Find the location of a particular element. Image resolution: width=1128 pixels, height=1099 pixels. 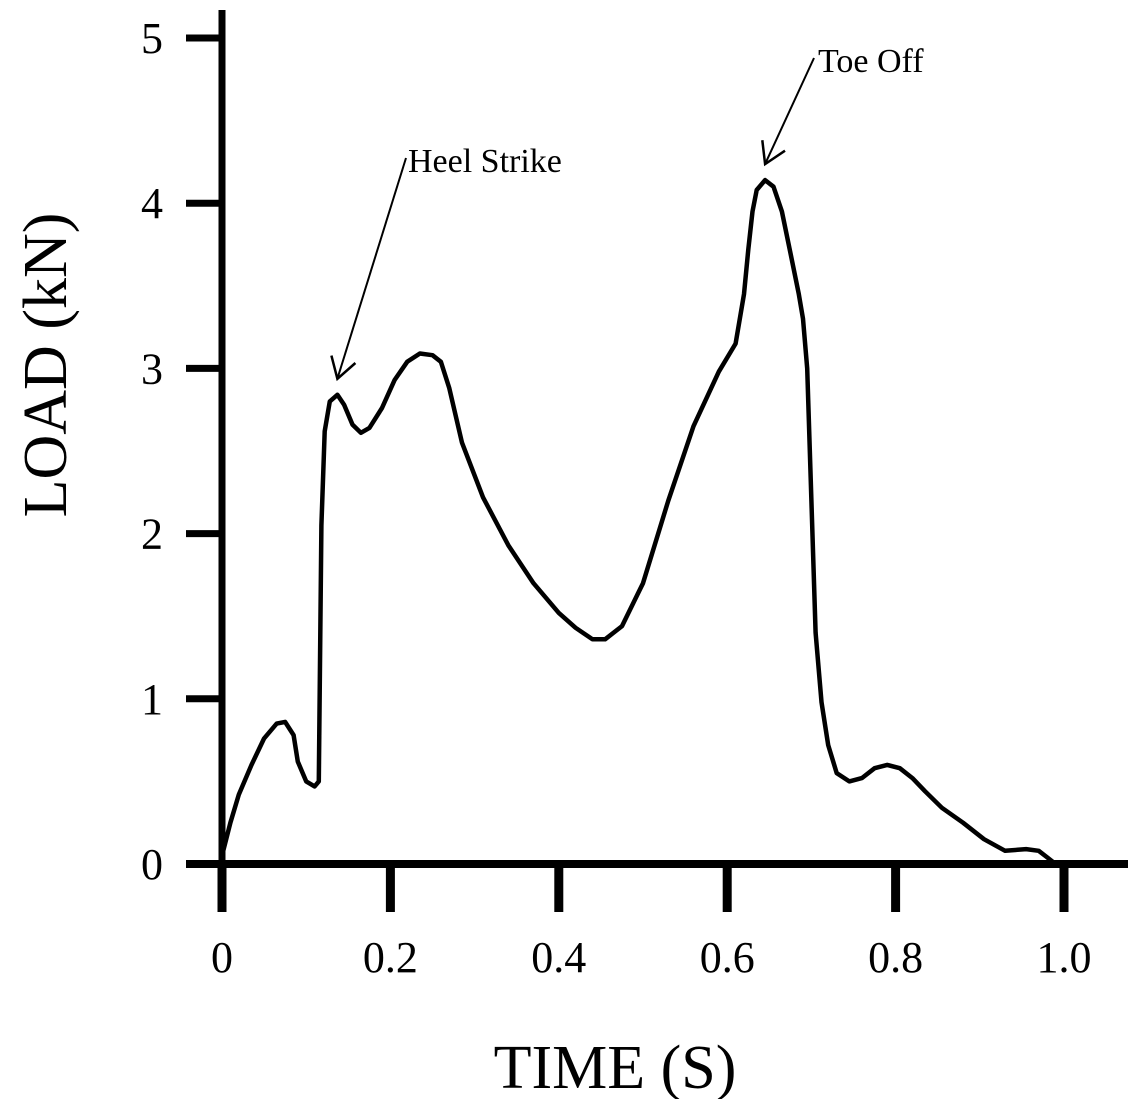

x-tick-label: 0 is located at coordinates (222, 957).